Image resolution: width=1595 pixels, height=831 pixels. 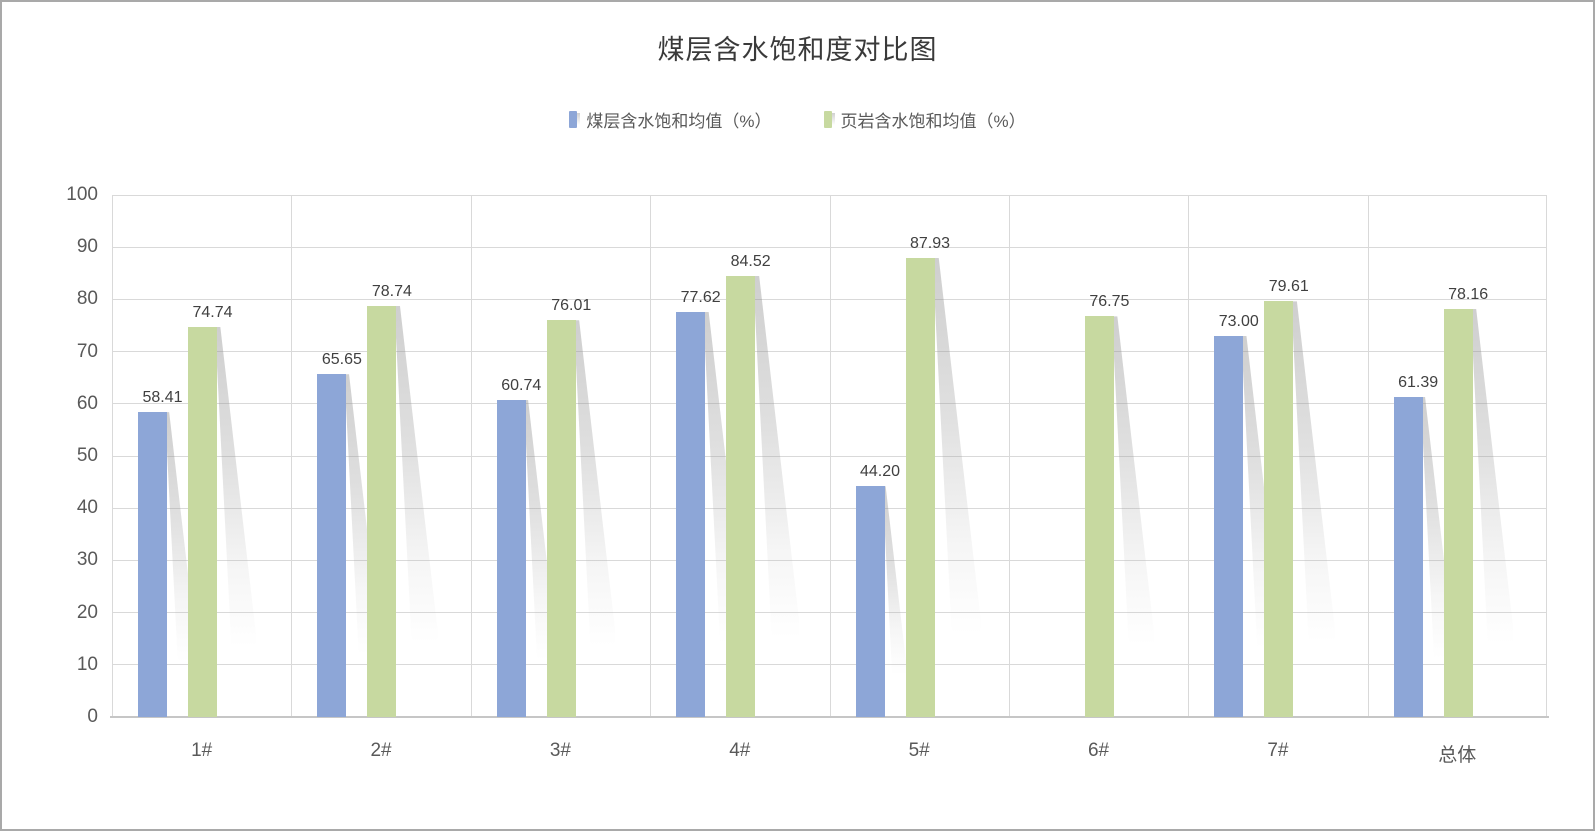 What do you see at coordinates (202, 521) in the screenshot?
I see `bar-series1-1#` at bounding box center [202, 521].